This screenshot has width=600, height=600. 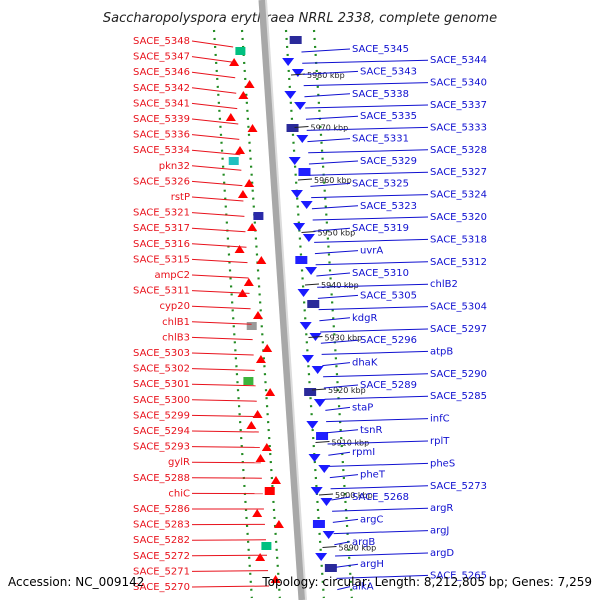 What do you see at coordinates (388, 340) in the screenshot?
I see `right-gene-label: SACE_5296` at bounding box center [388, 340].